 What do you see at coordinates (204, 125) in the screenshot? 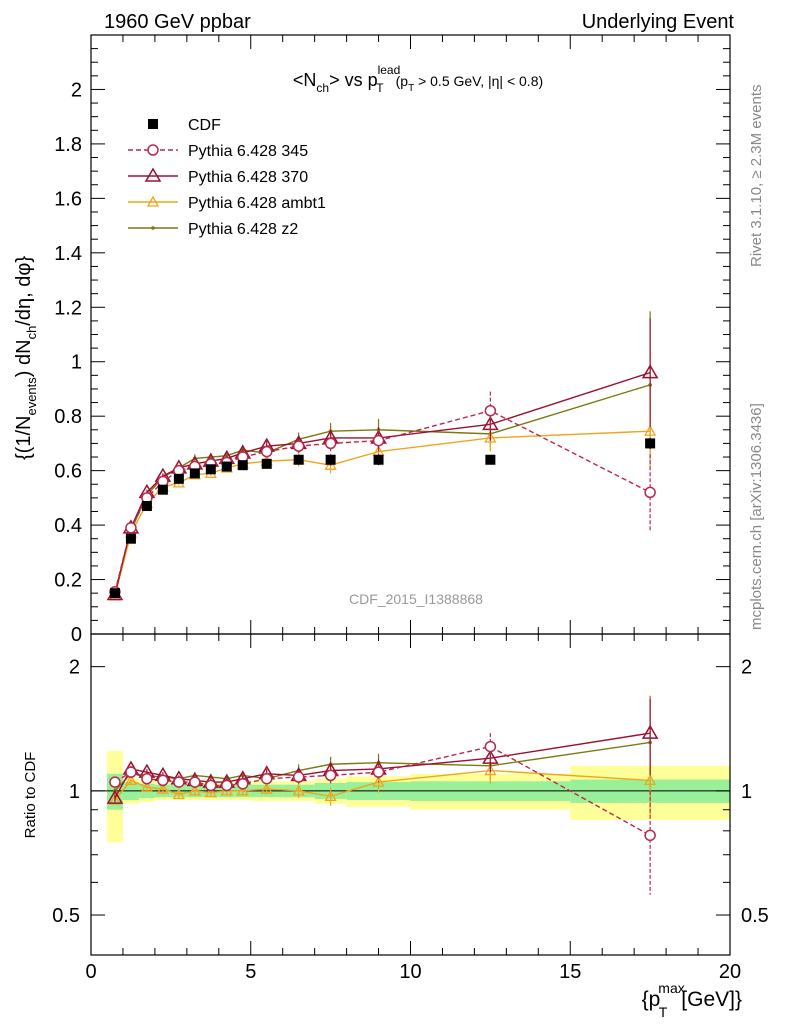
I see `legend-label-cdf: CDF` at bounding box center [204, 125].